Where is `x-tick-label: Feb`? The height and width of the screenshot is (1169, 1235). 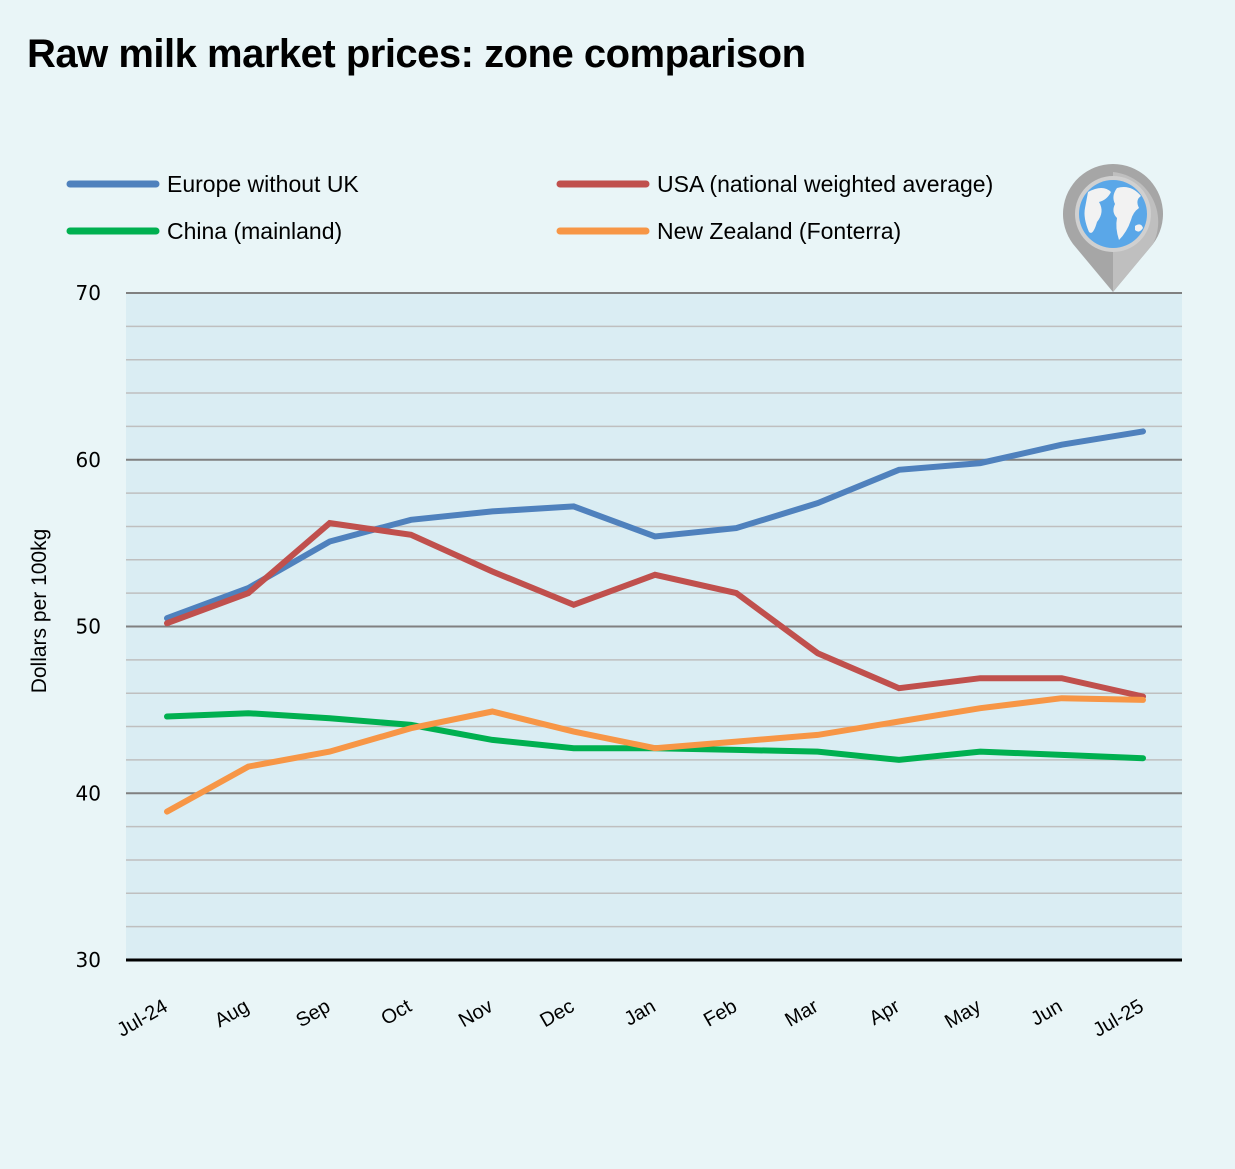 x-tick-label: Feb is located at coordinates (720, 1013).